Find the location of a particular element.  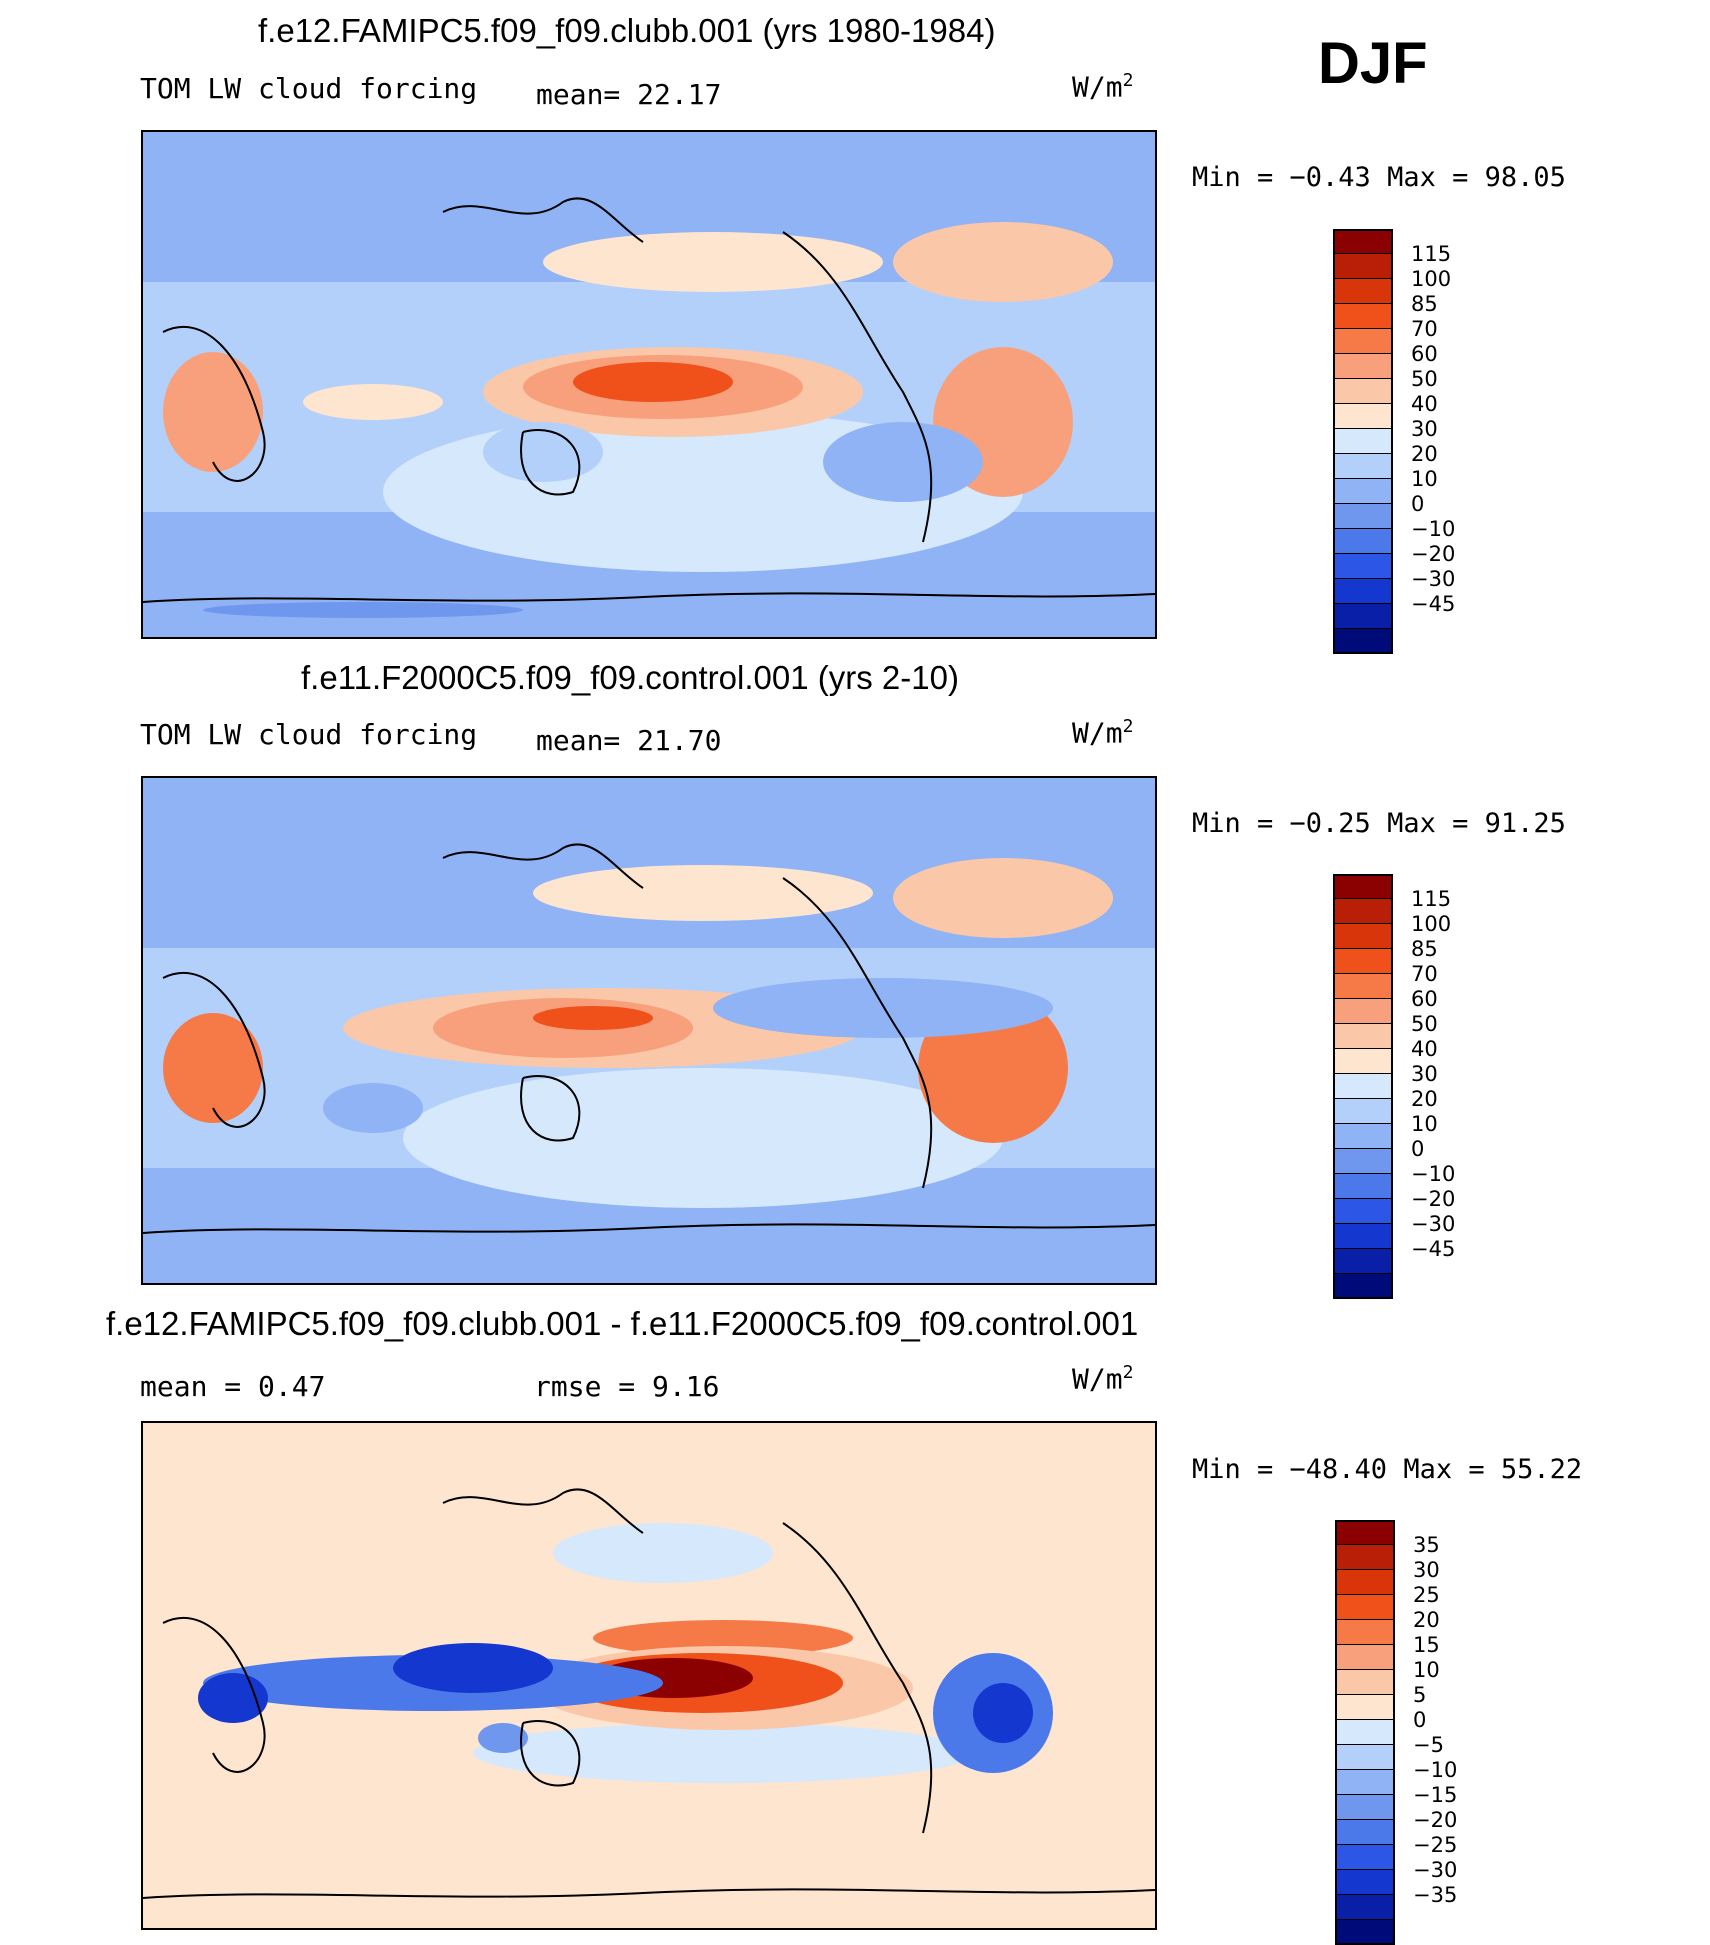

colorbar-tick-label: 60 is located at coordinates (1424, 999).